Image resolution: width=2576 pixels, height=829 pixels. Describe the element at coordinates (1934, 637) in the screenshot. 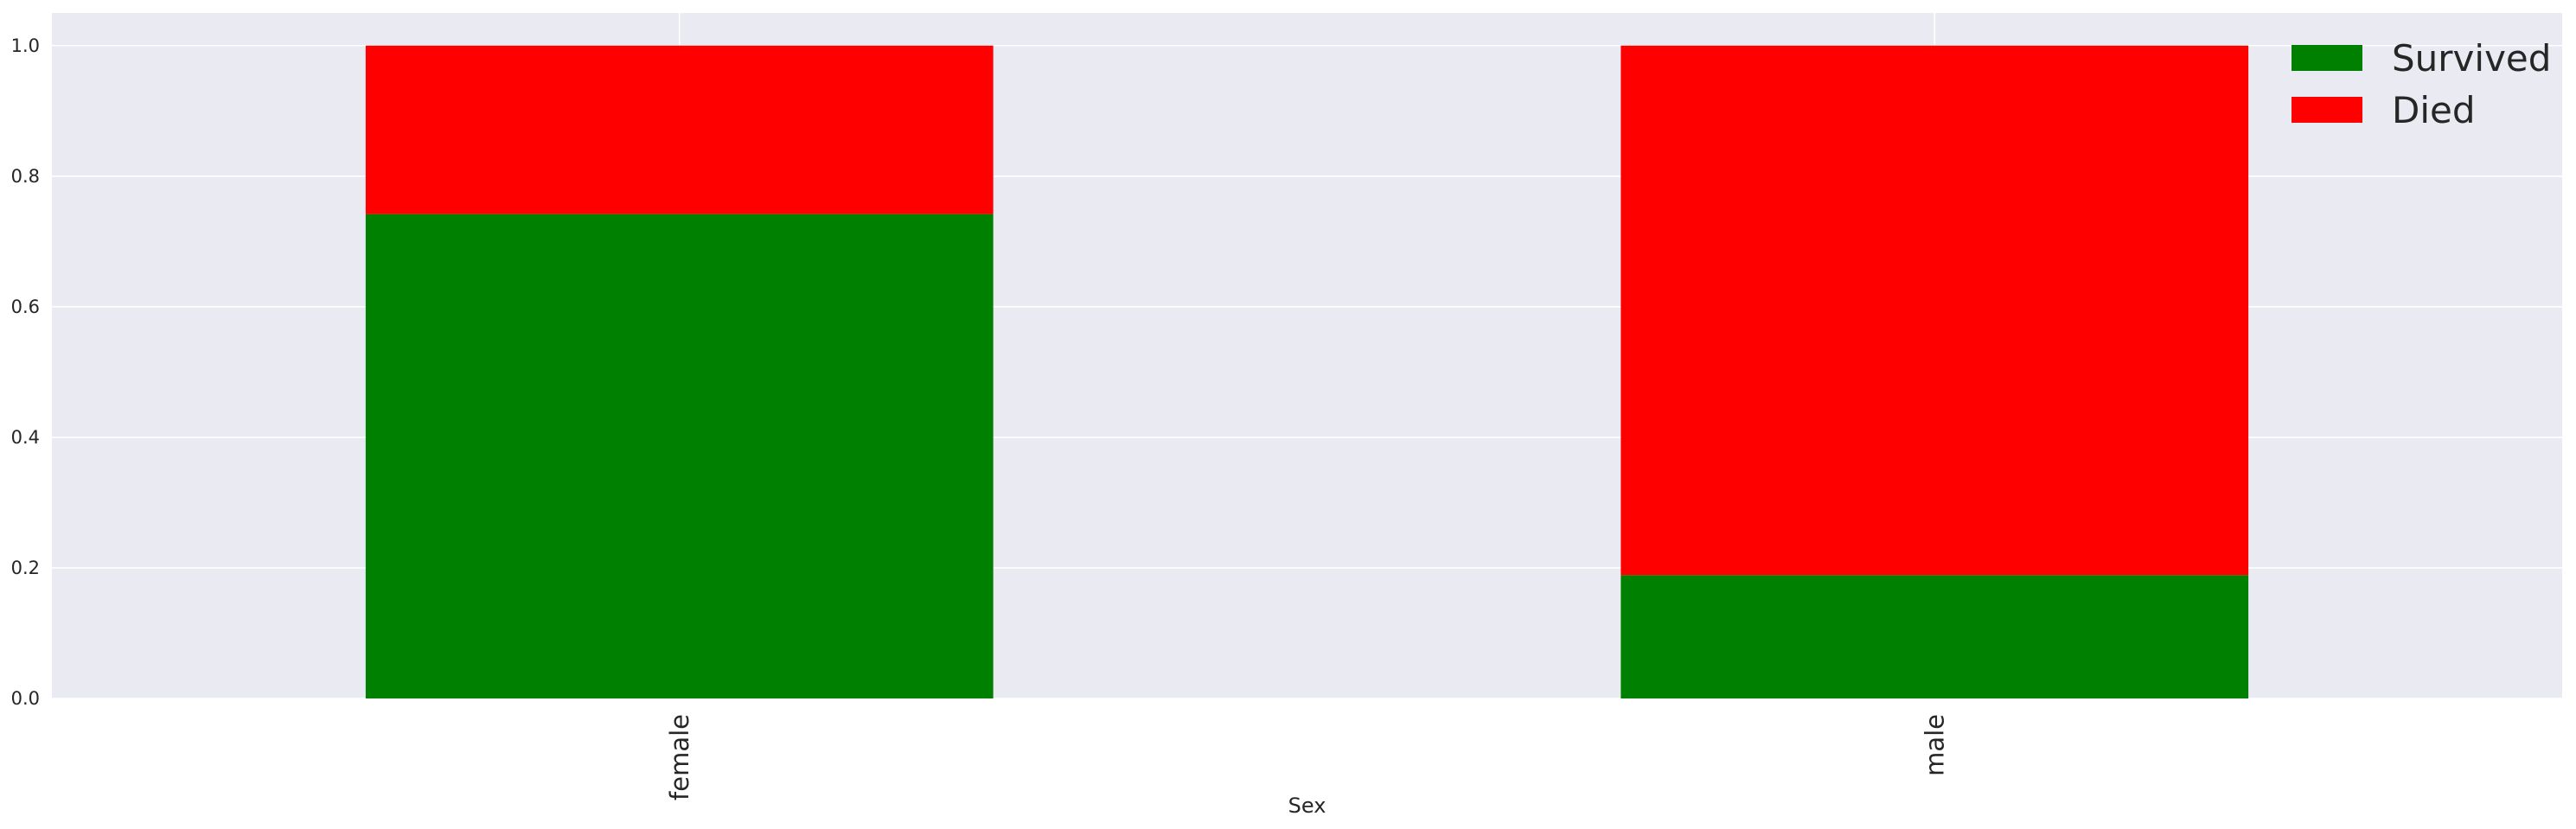

I see `bar-survived-male` at that location.